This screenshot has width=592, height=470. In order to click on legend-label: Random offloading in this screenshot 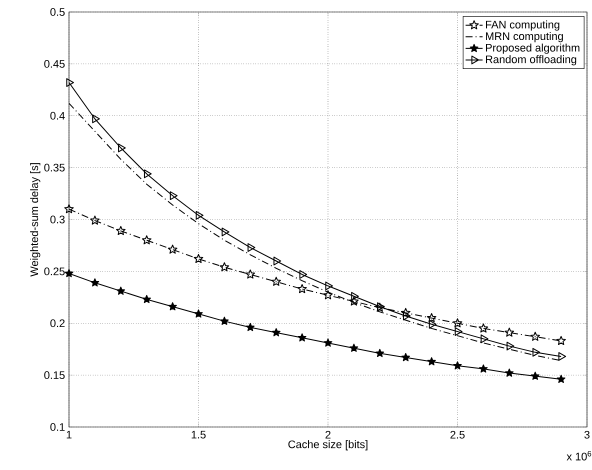, I will do `click(531, 60)`.